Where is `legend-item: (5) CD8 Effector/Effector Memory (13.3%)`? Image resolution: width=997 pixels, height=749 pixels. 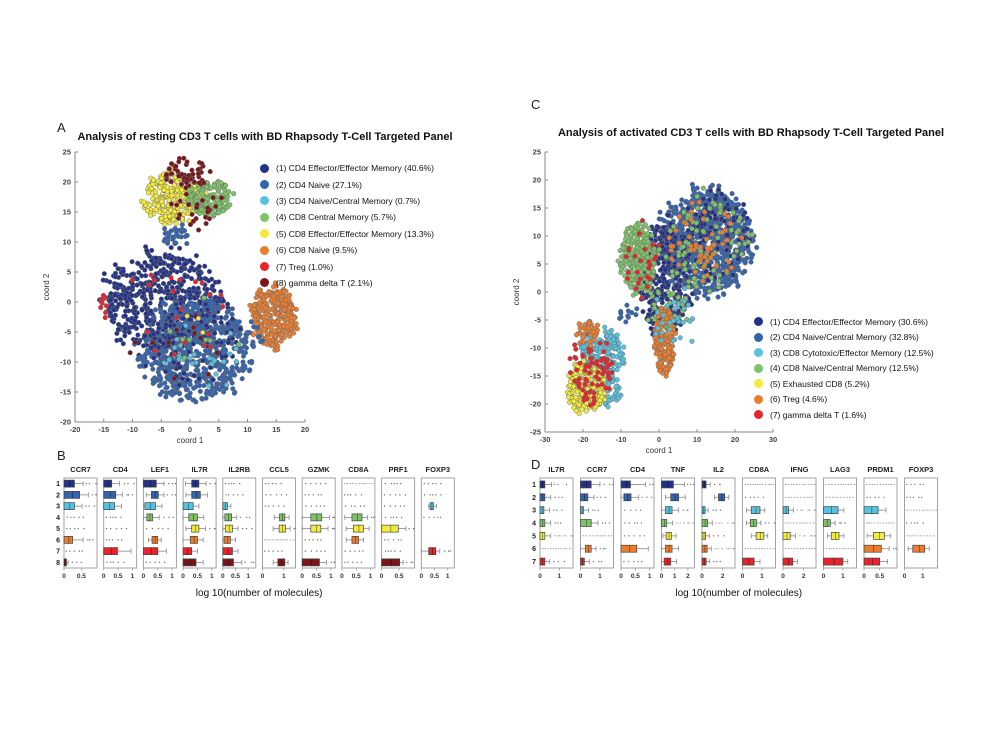
legend-item: (5) CD8 Effector/Effector Memory (13.3%) is located at coordinates (347, 234).